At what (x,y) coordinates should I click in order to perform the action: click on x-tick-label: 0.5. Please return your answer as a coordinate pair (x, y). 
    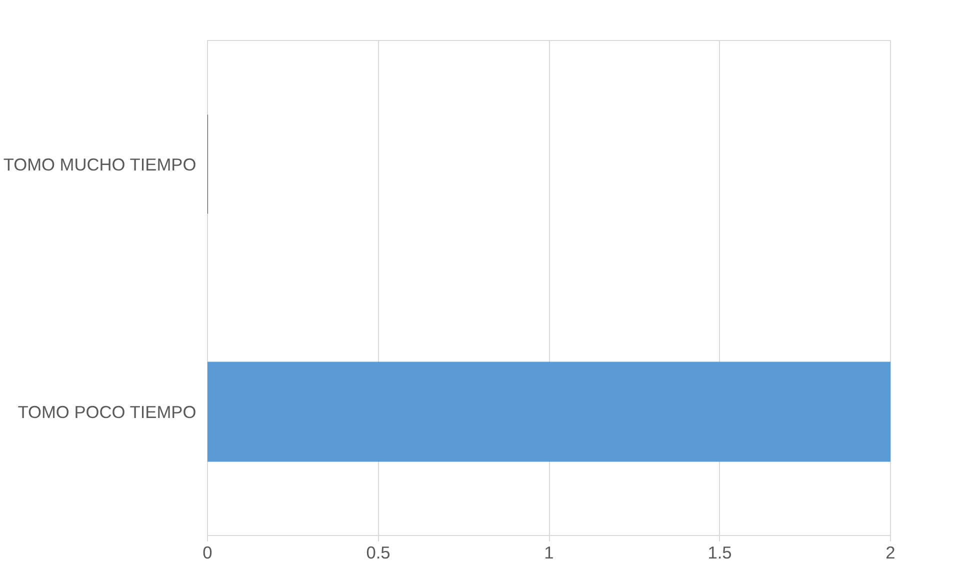
    Looking at the image, I should click on (378, 552).